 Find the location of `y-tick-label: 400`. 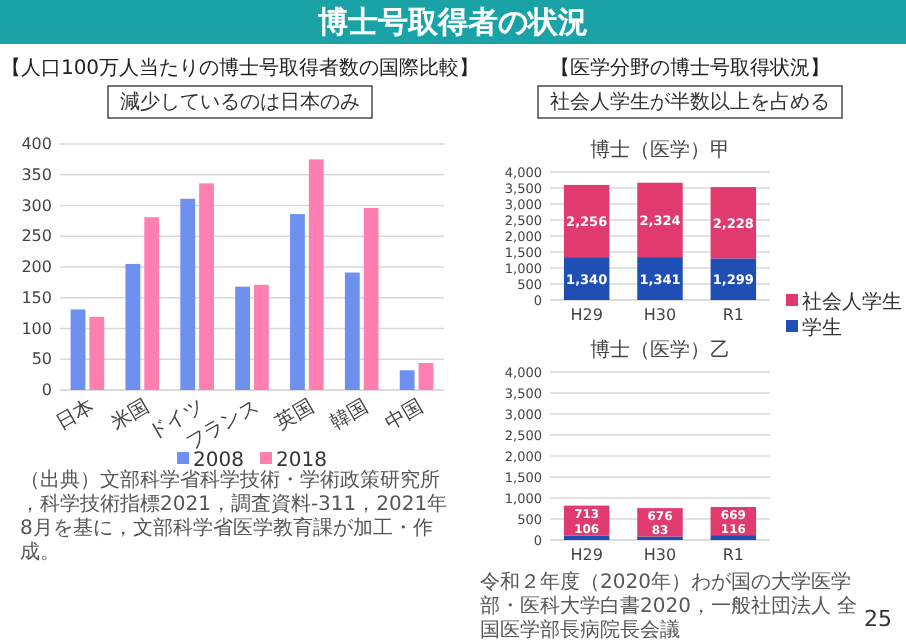

y-tick-label: 400 is located at coordinates (36, 144).